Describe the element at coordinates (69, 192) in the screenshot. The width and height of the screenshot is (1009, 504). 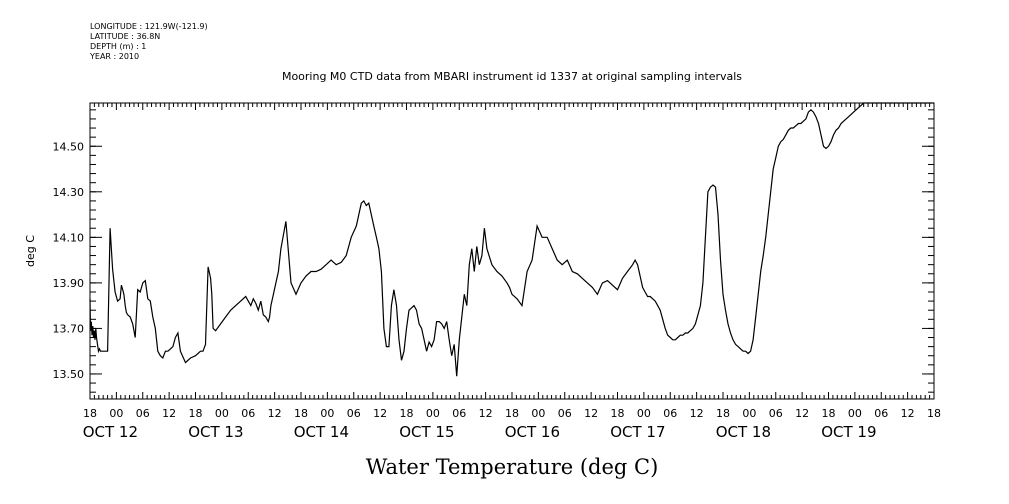
I see `y-tick-label: 14.30` at that location.